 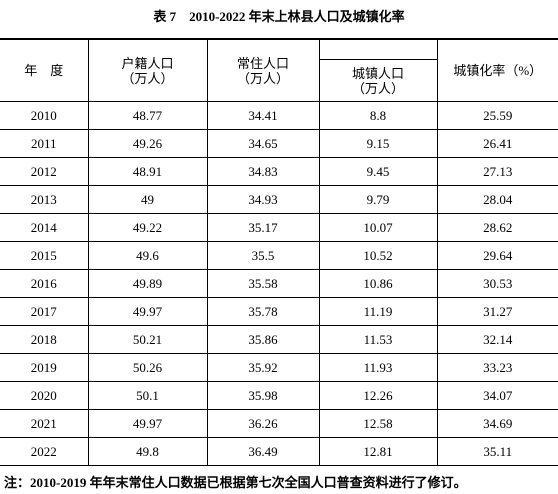 I want to click on value-cell: 11.19, so click(x=378, y=311).